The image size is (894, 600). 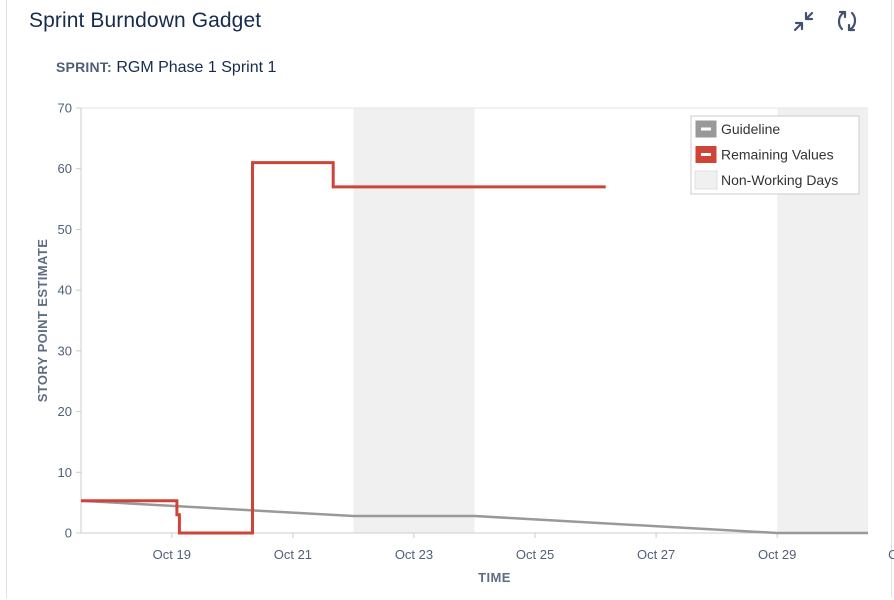 What do you see at coordinates (891, 554) in the screenshot?
I see `x-tick-label-6: Oct` at bounding box center [891, 554].